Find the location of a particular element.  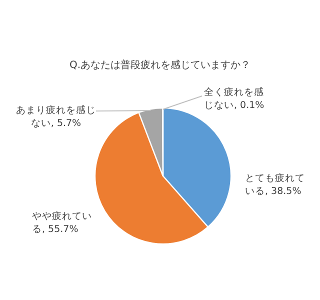

slice-label: 全く疲れを感じない, 0.1% is located at coordinates (235, 99).